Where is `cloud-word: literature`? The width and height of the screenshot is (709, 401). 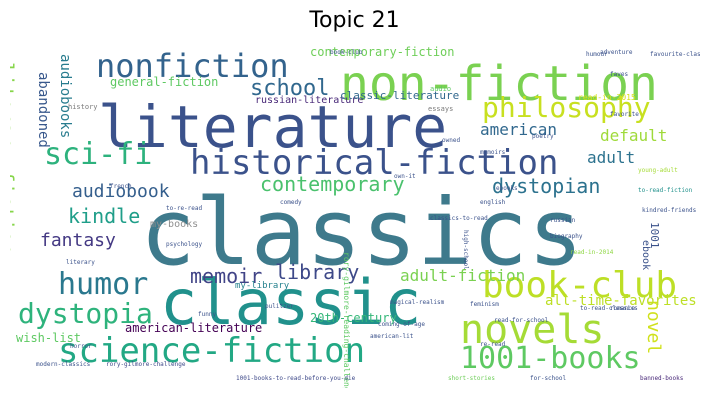 cloud-word: literature is located at coordinates (273, 127).